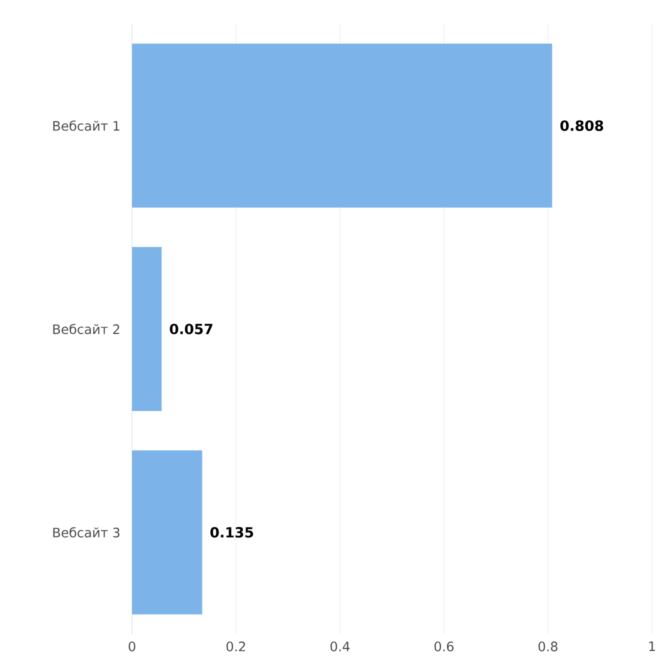 This screenshot has width=672, height=668. I want to click on y-tick-label: Вебсайт 3, so click(86, 532).